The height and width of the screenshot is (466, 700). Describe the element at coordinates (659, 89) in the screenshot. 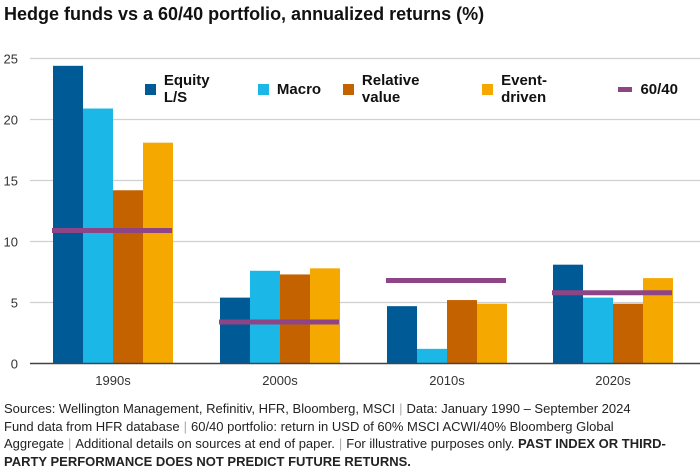

I see `legend-label: 60/40` at that location.